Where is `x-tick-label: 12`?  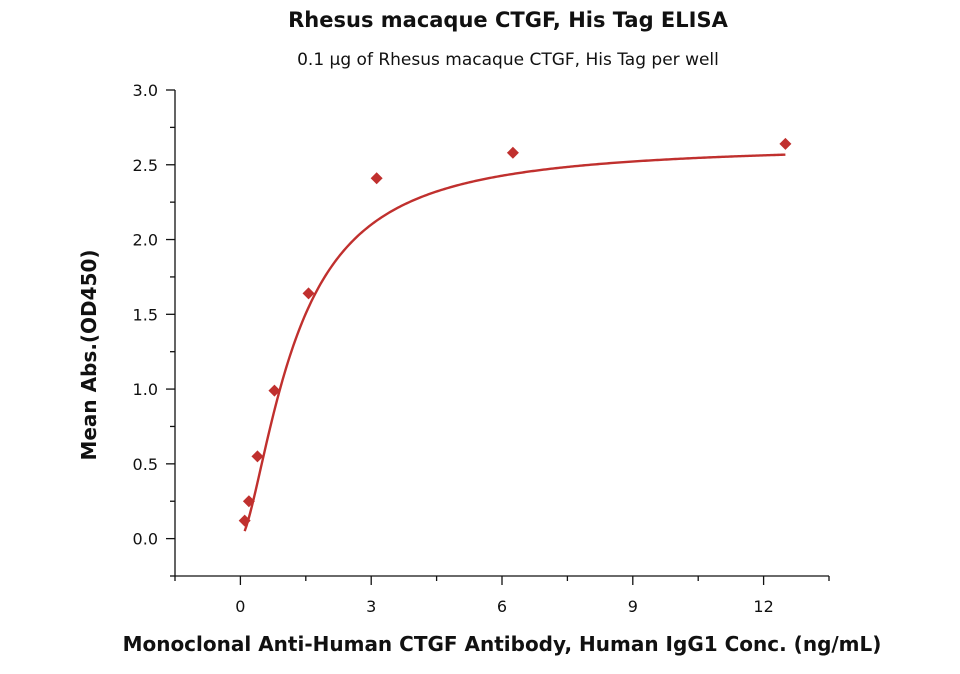 x-tick-label: 12 is located at coordinates (763, 606).